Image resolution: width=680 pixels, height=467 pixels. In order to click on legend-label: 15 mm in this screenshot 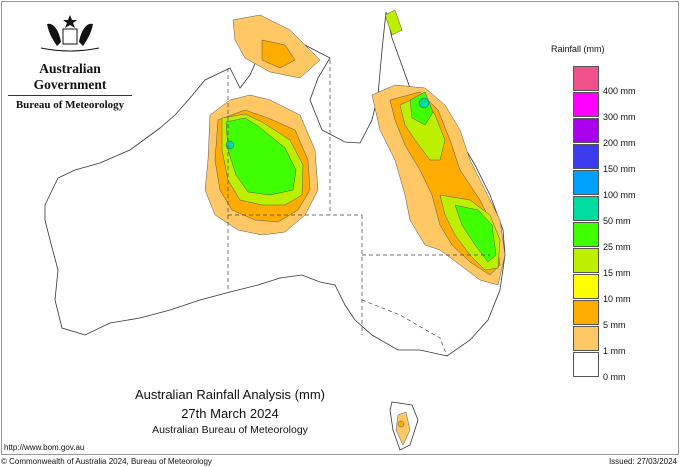, I will do `click(617, 273)`.